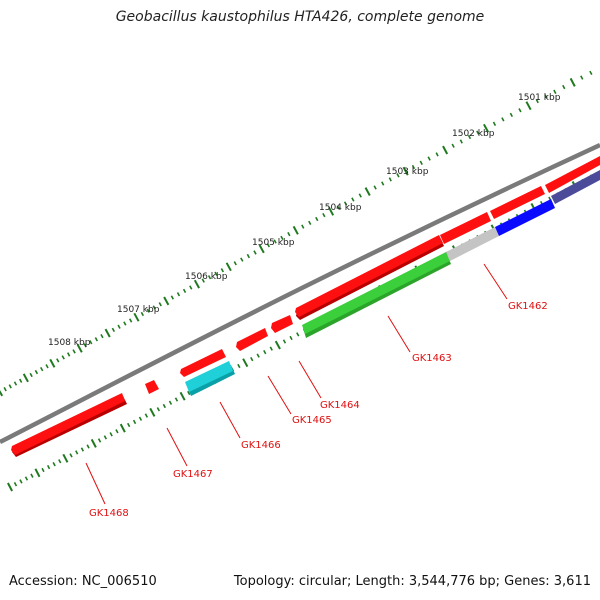 This screenshot has width=600, height=600. What do you see at coordinates (432, 358) in the screenshot?
I see `gene-label-gk1463: GK1463` at bounding box center [432, 358].